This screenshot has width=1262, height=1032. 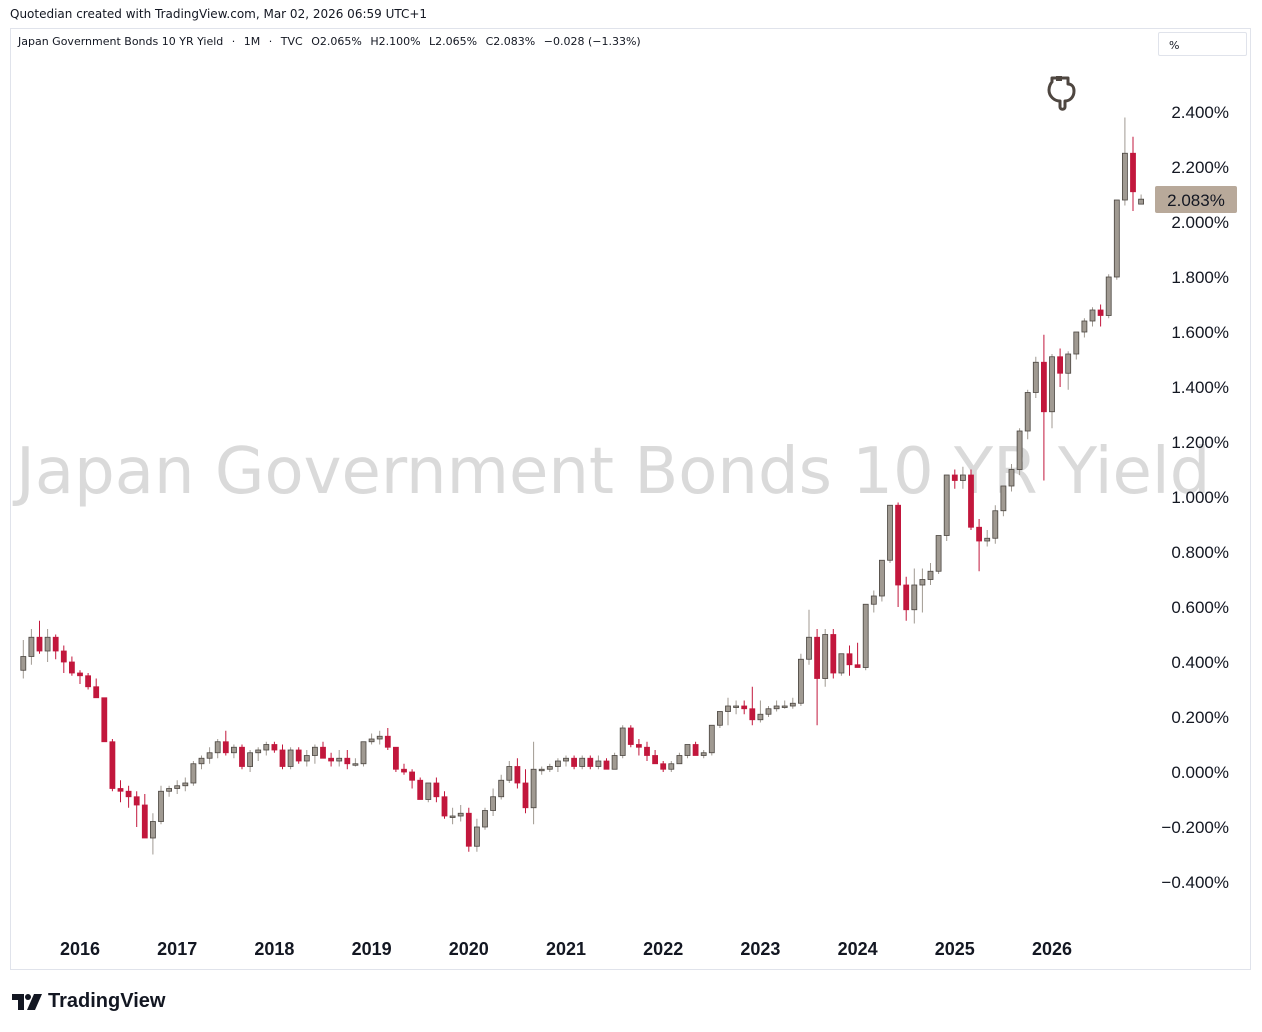 What do you see at coordinates (592, 41) in the screenshot?
I see `legend-change: −0.028 (−1.33%)` at bounding box center [592, 41].